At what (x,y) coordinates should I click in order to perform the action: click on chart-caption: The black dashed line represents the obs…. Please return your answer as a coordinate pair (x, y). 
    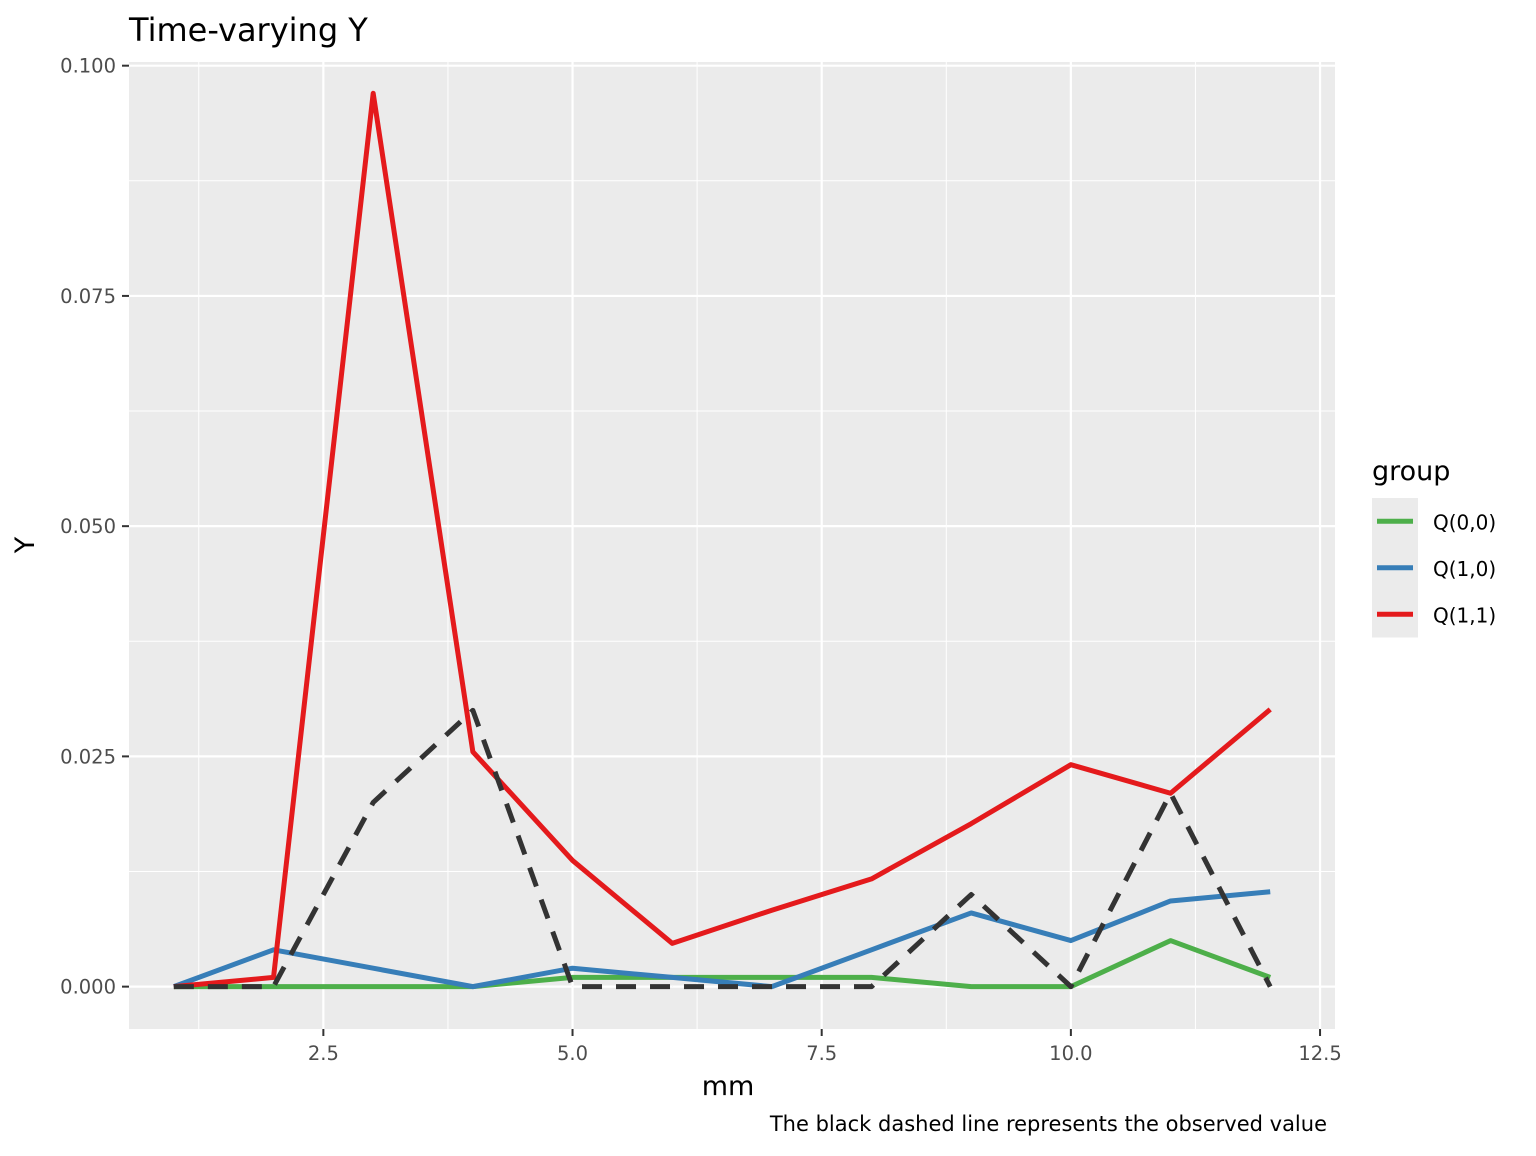
    Looking at the image, I should click on (1048, 1124).